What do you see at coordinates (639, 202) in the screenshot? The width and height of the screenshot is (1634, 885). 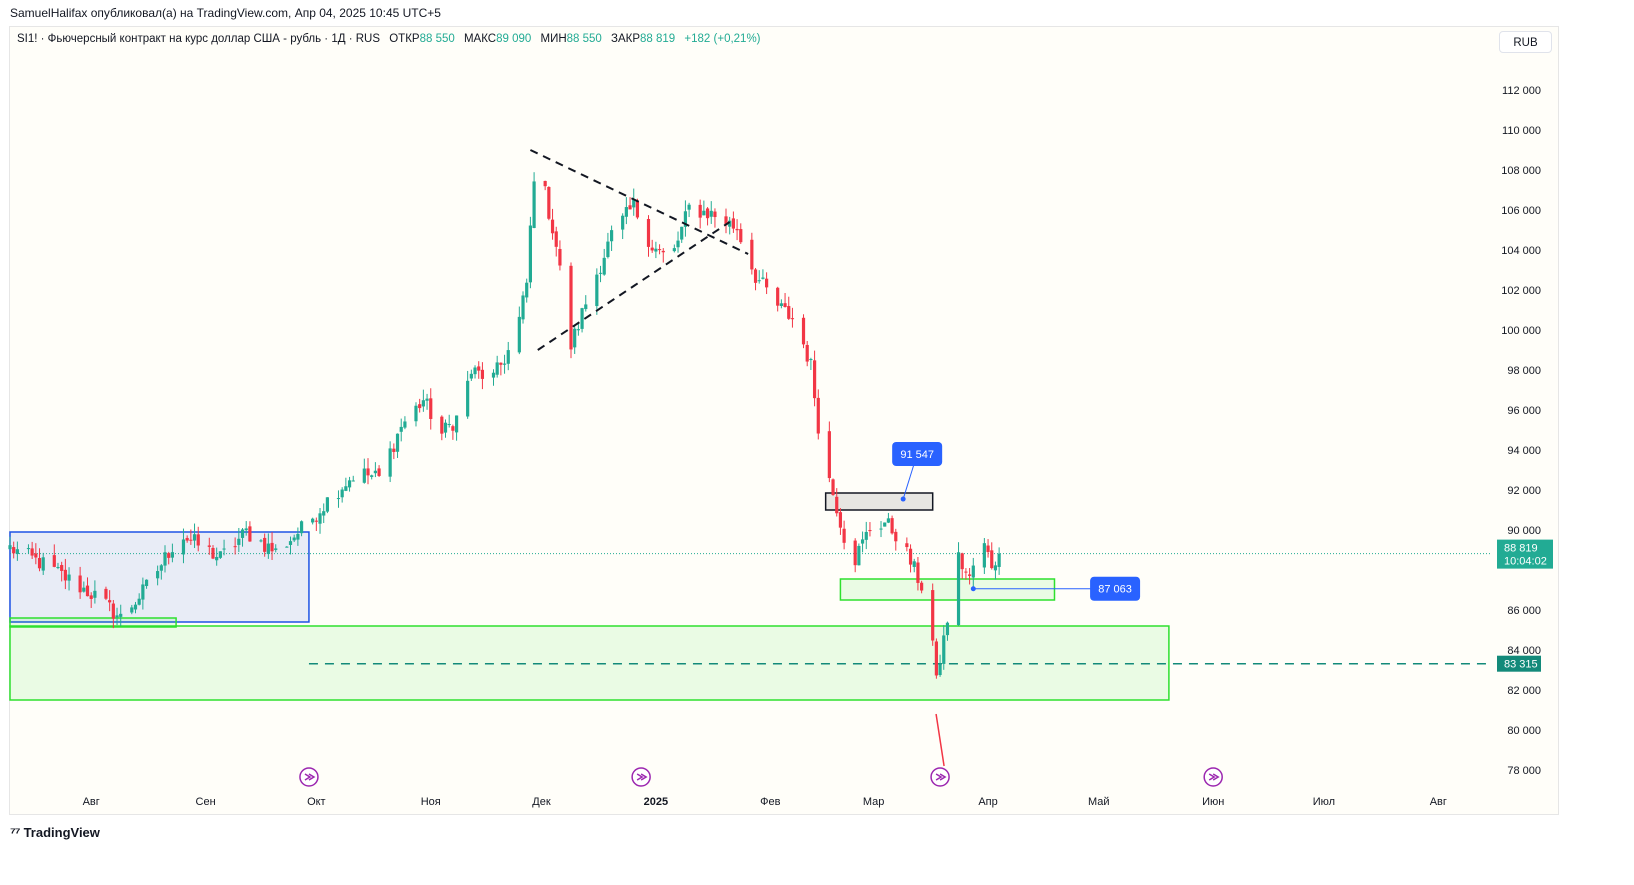 I see `trend-line` at bounding box center [639, 202].